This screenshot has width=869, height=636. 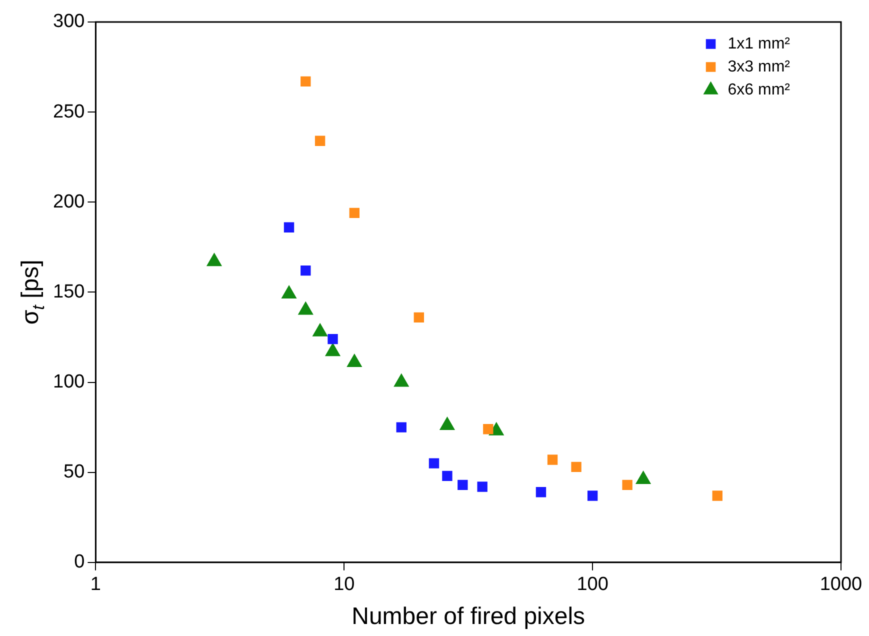 What do you see at coordinates (69, 111) in the screenshot?
I see `y-tick-label: 250` at bounding box center [69, 111].